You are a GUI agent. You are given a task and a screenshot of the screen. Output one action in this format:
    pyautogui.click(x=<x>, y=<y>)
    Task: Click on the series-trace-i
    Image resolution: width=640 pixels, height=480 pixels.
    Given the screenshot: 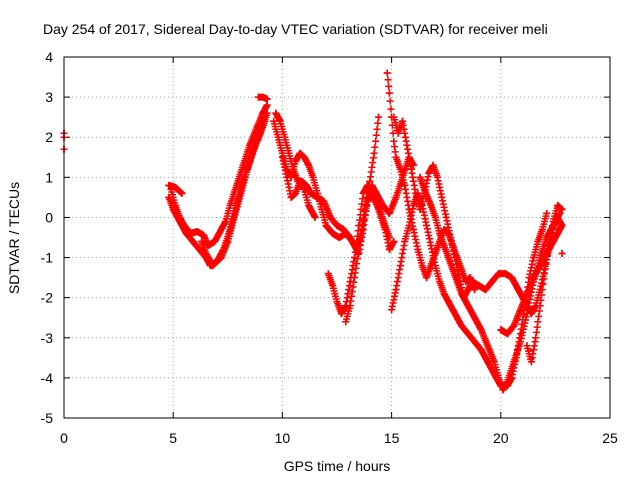 What is the action you would take?
    pyautogui.click(x=298, y=187)
    